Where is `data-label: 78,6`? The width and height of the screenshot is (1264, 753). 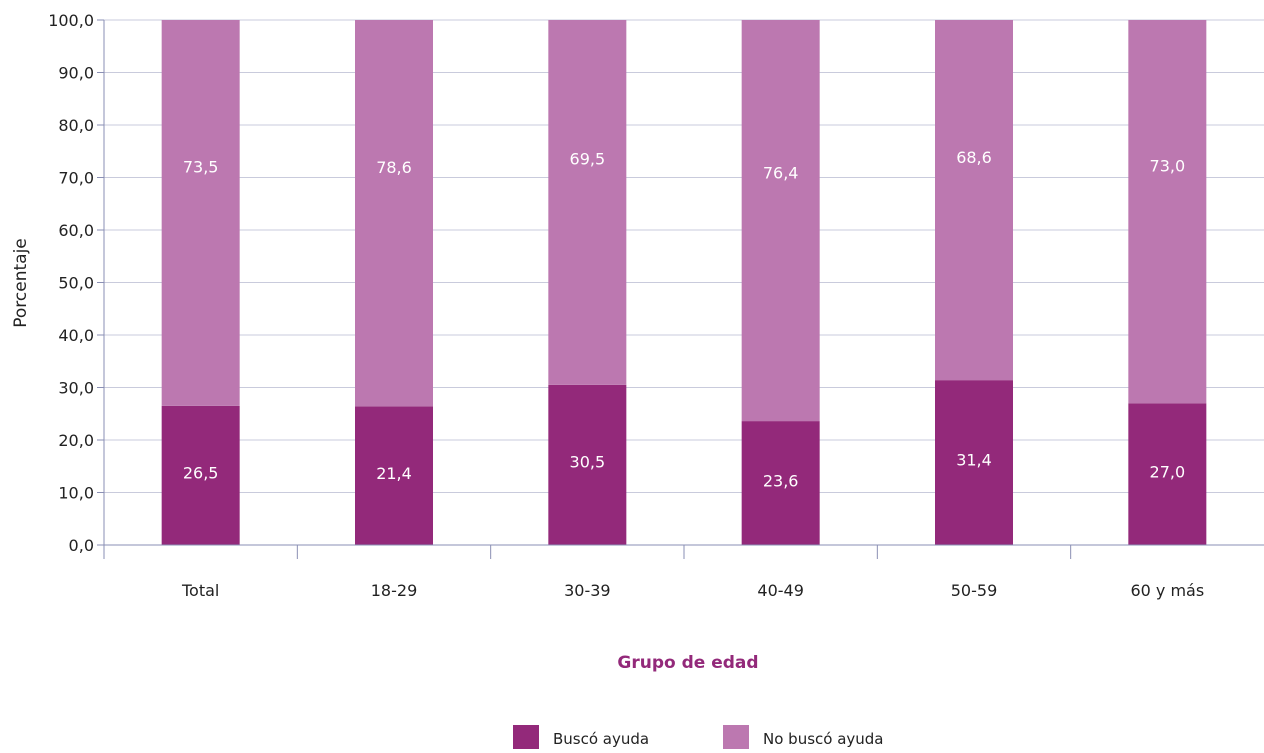
data-label: 78,6 is located at coordinates (394, 167).